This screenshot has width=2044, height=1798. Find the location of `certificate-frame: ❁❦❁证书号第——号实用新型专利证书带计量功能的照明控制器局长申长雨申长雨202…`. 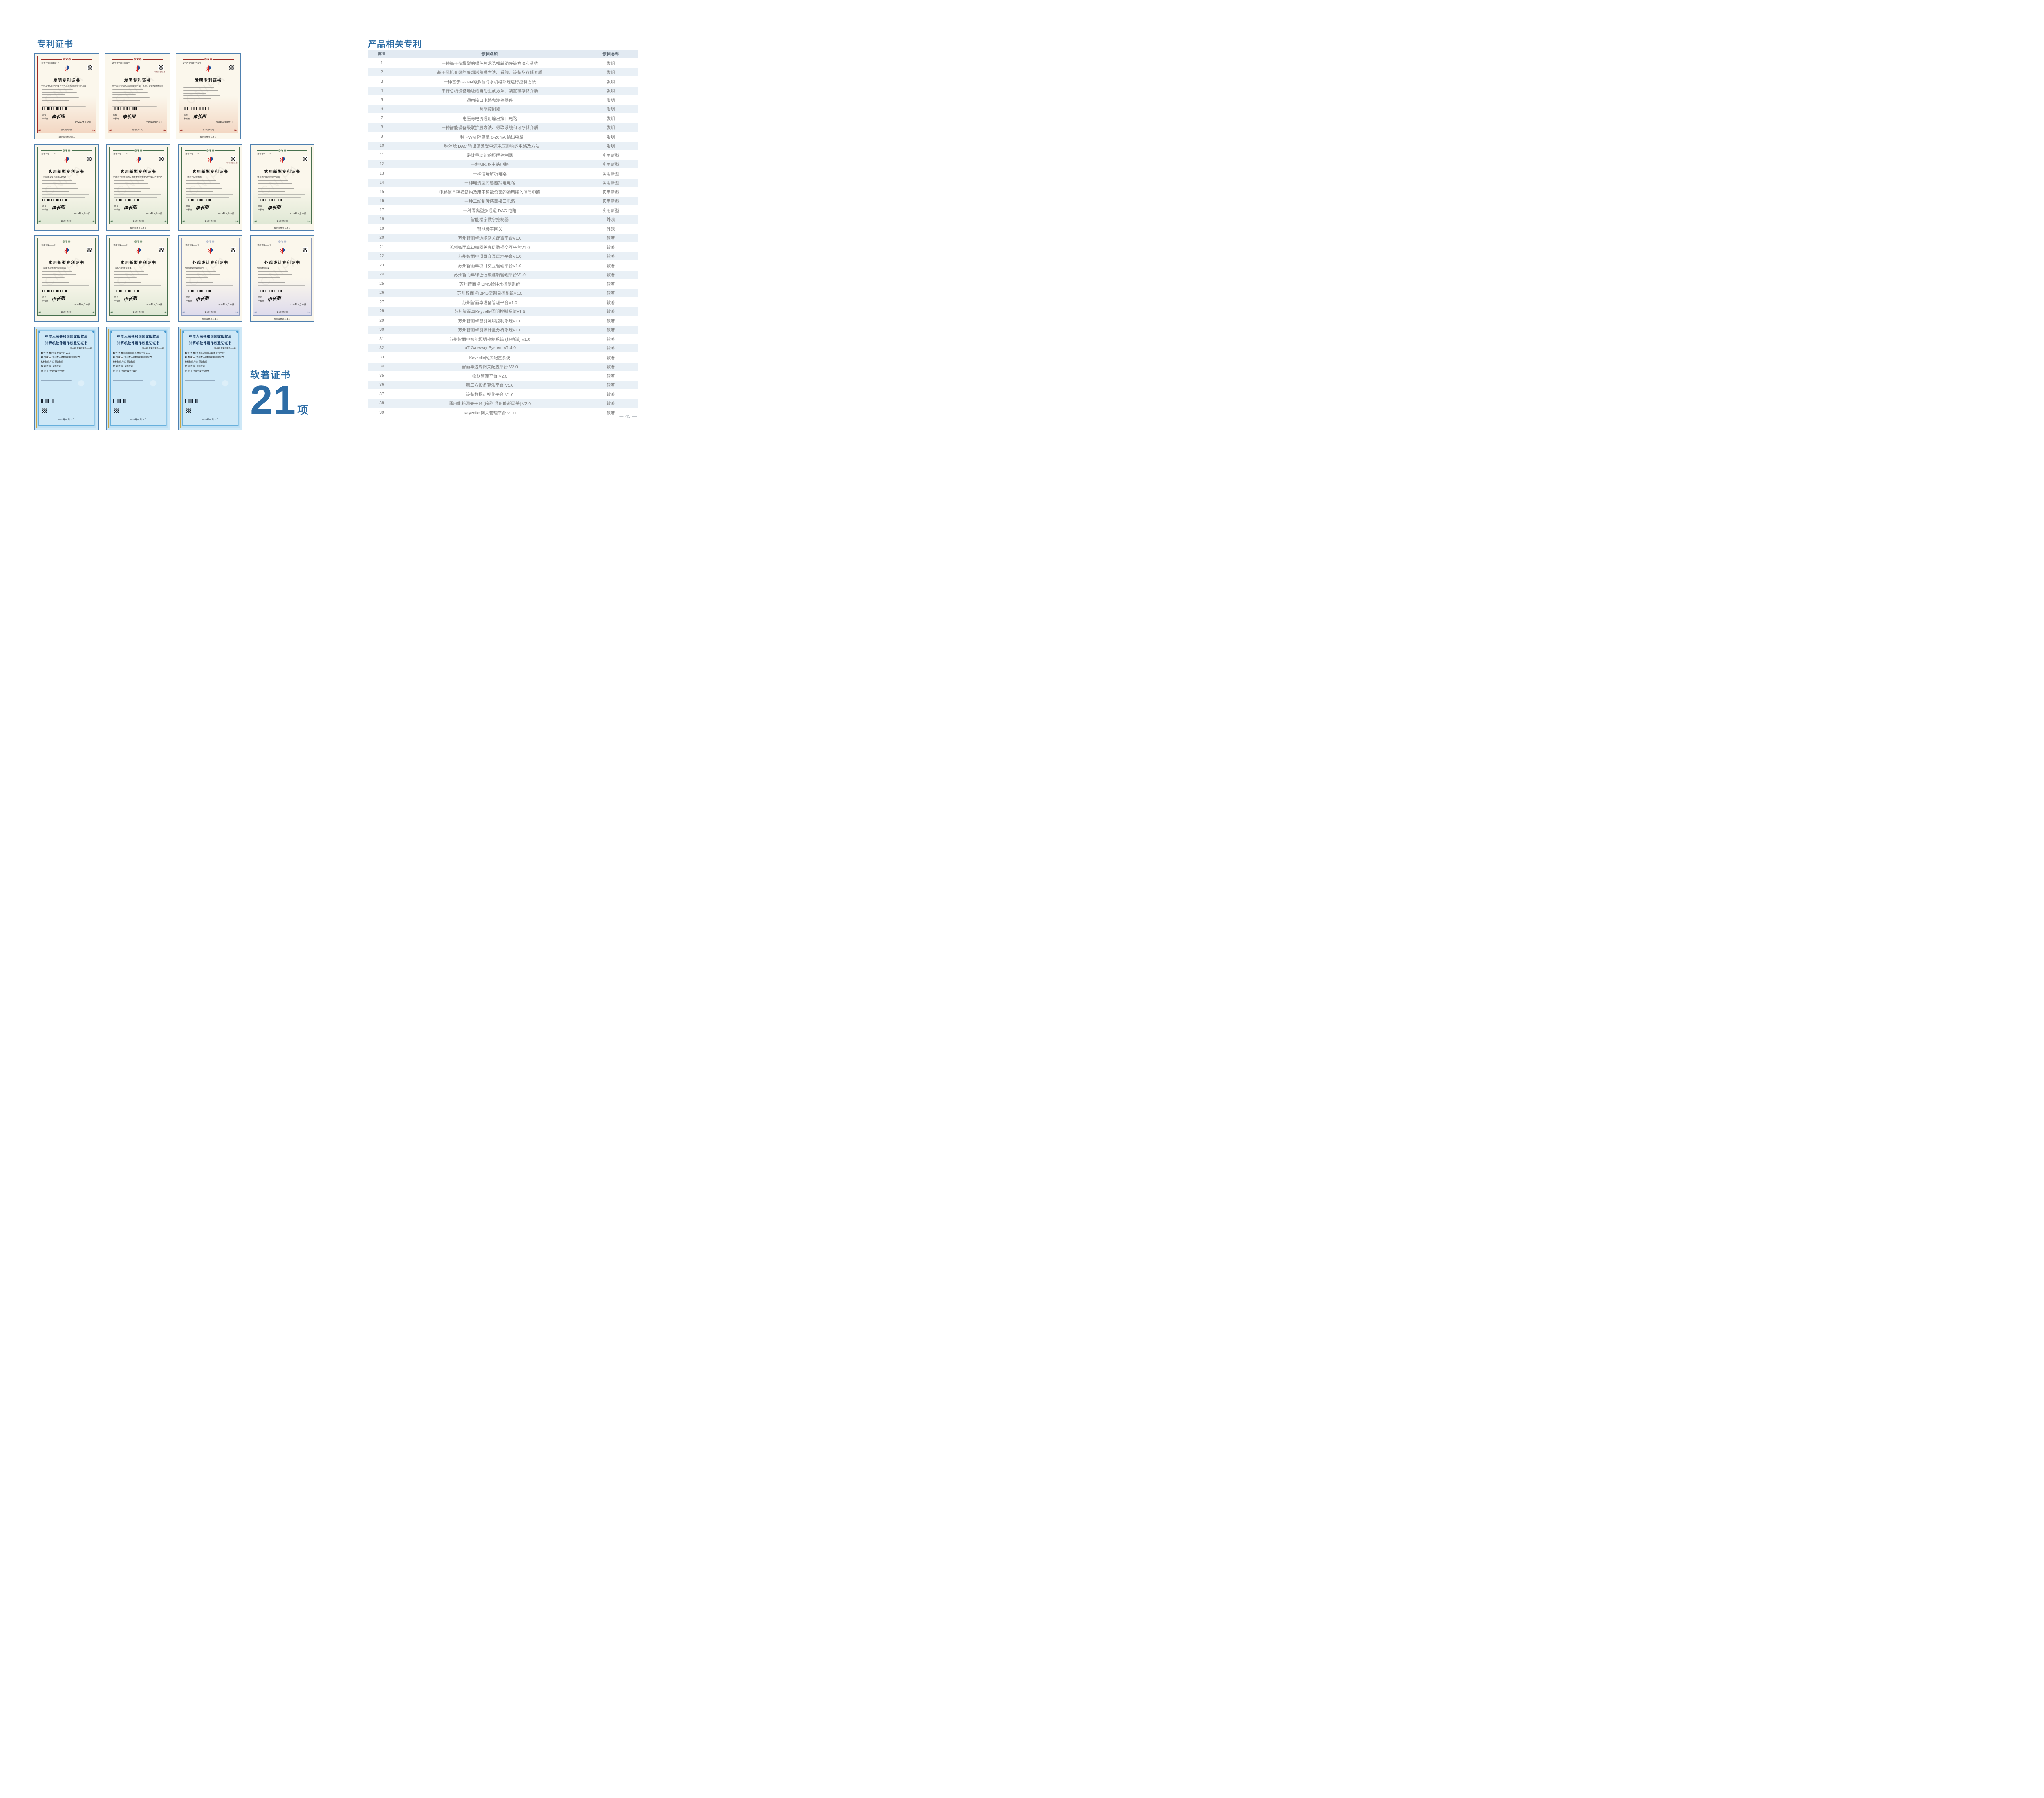

certificate-frame: ❁❦❁证书号第——号实用新型专利证书带计量功能的照明控制器局长申长雨申长雨202… is located at coordinates (283, 185).